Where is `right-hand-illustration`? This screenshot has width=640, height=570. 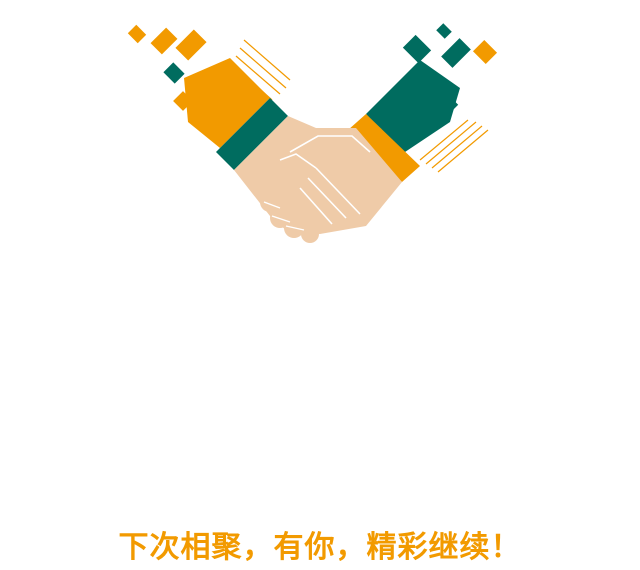
right-hand-illustration is located at coordinates (423, 102).